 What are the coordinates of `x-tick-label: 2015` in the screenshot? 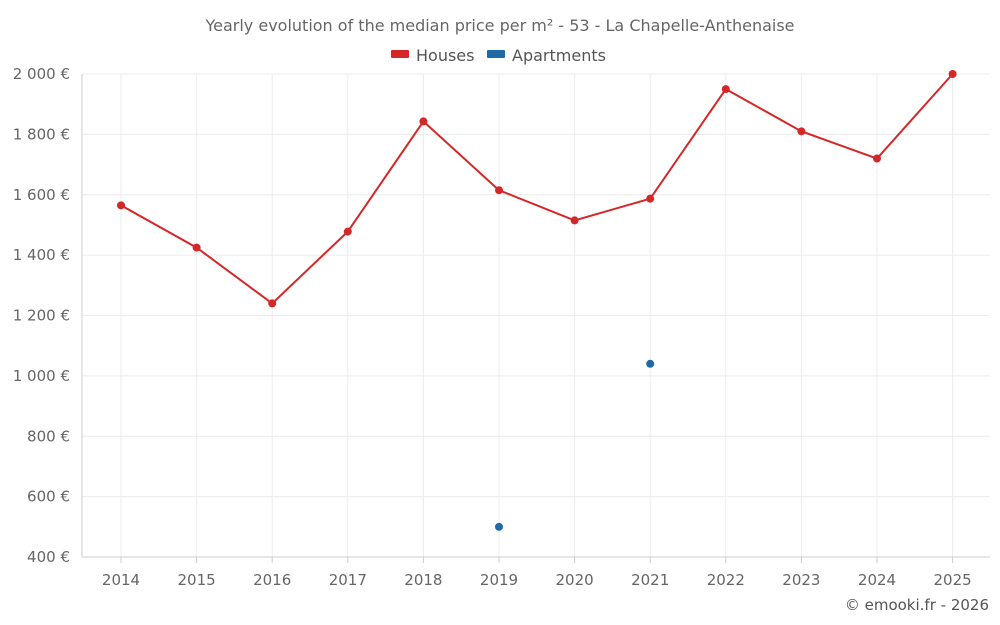 It's located at (197, 580).